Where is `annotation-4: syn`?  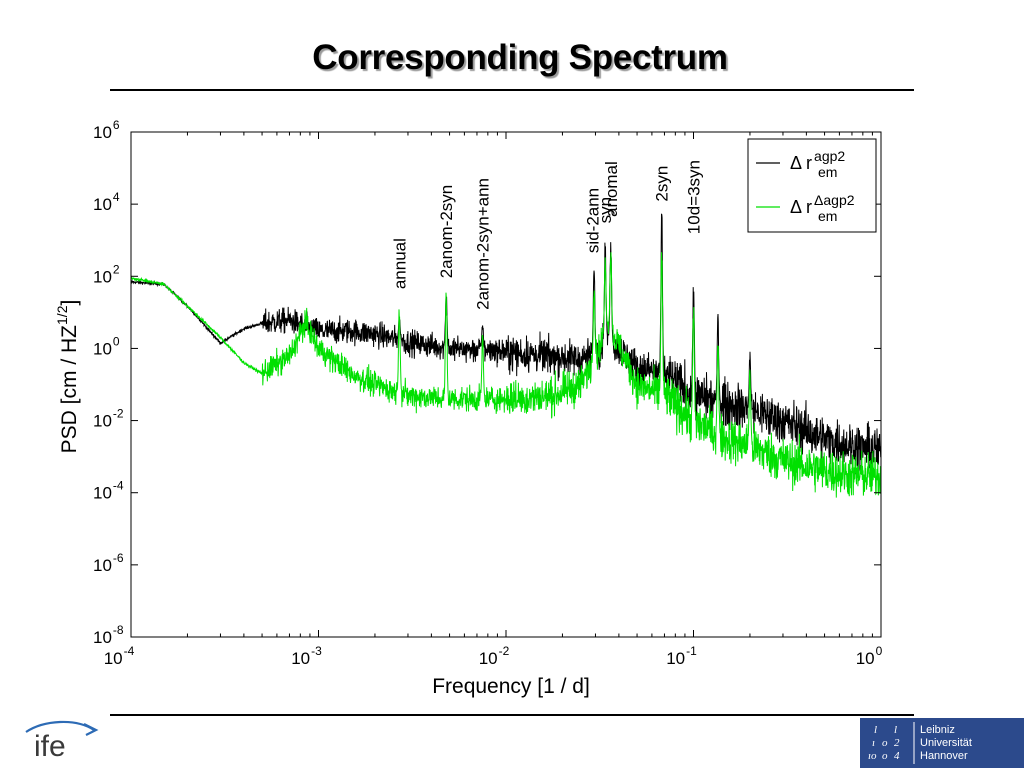 annotation-4: syn is located at coordinates (605, 210).